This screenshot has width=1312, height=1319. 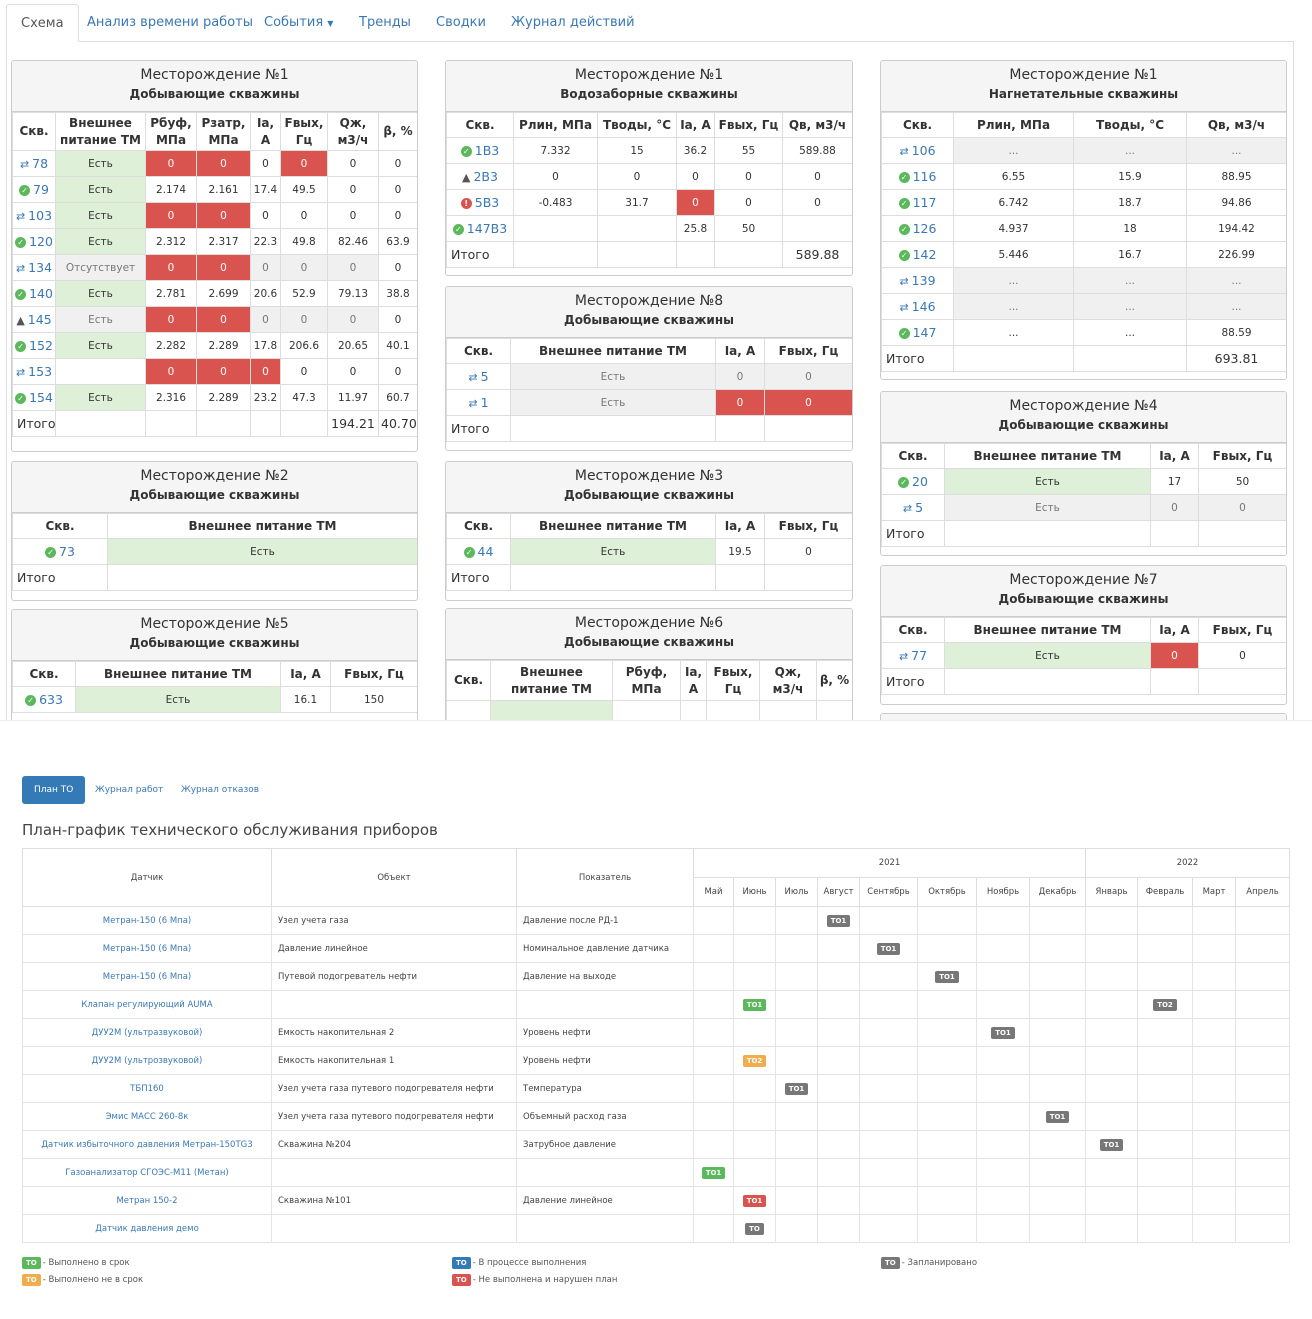 What do you see at coordinates (34, 267) in the screenshot?
I see `well-link: ⇄ 134` at bounding box center [34, 267].